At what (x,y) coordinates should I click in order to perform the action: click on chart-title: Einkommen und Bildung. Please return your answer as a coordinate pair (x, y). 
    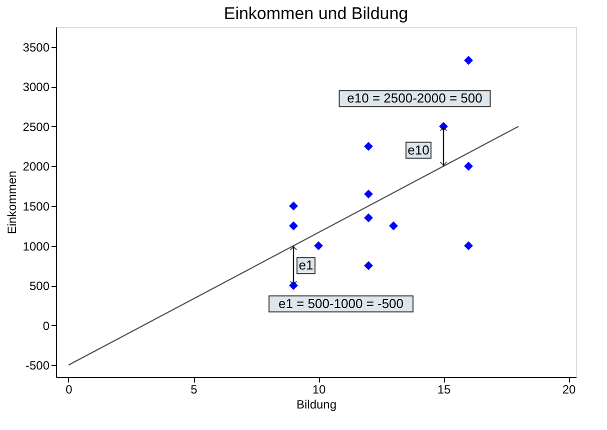
    Looking at the image, I should click on (316, 13).